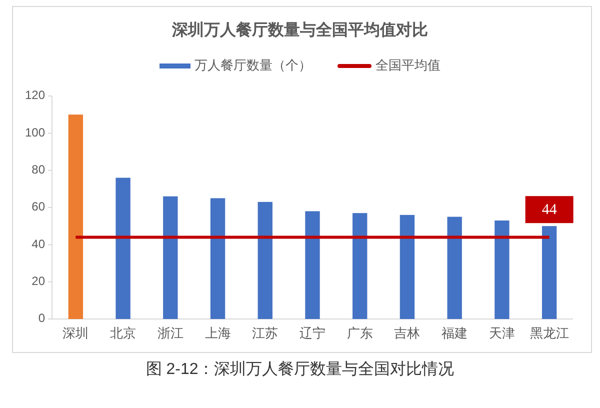  I want to click on data-label: 44, so click(550, 210).